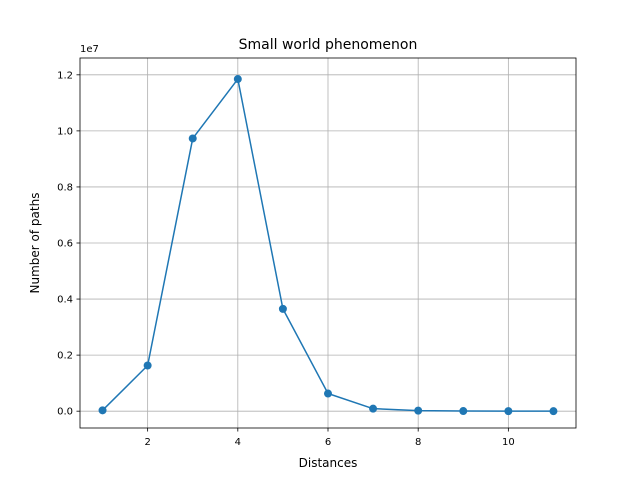 The image size is (640, 480). I want to click on y-axis: 0.0 0.2 0.4 0.6 0.8 1.0 1.2, so click(68, 244).